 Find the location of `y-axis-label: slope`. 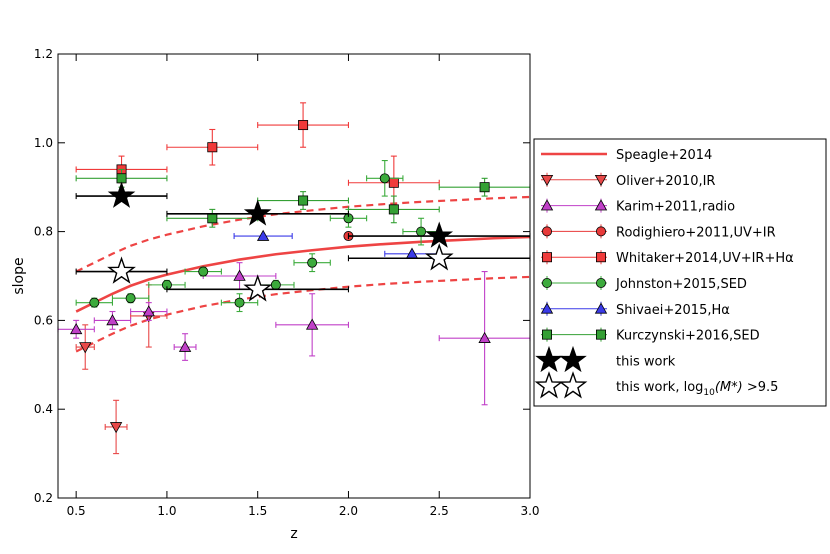

y-axis-label: slope is located at coordinates (19, 275).